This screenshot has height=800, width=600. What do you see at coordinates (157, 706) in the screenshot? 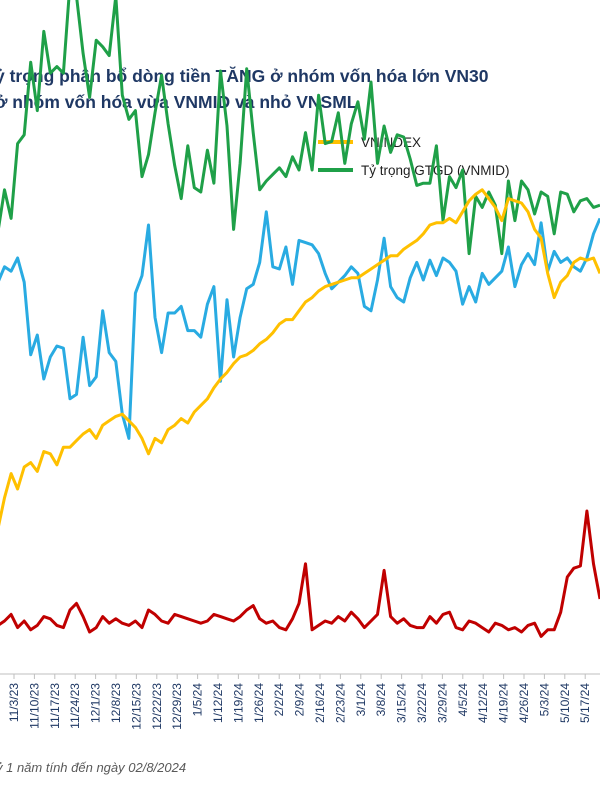
I see `x-tick-label: 12/22/23` at bounding box center [157, 706].